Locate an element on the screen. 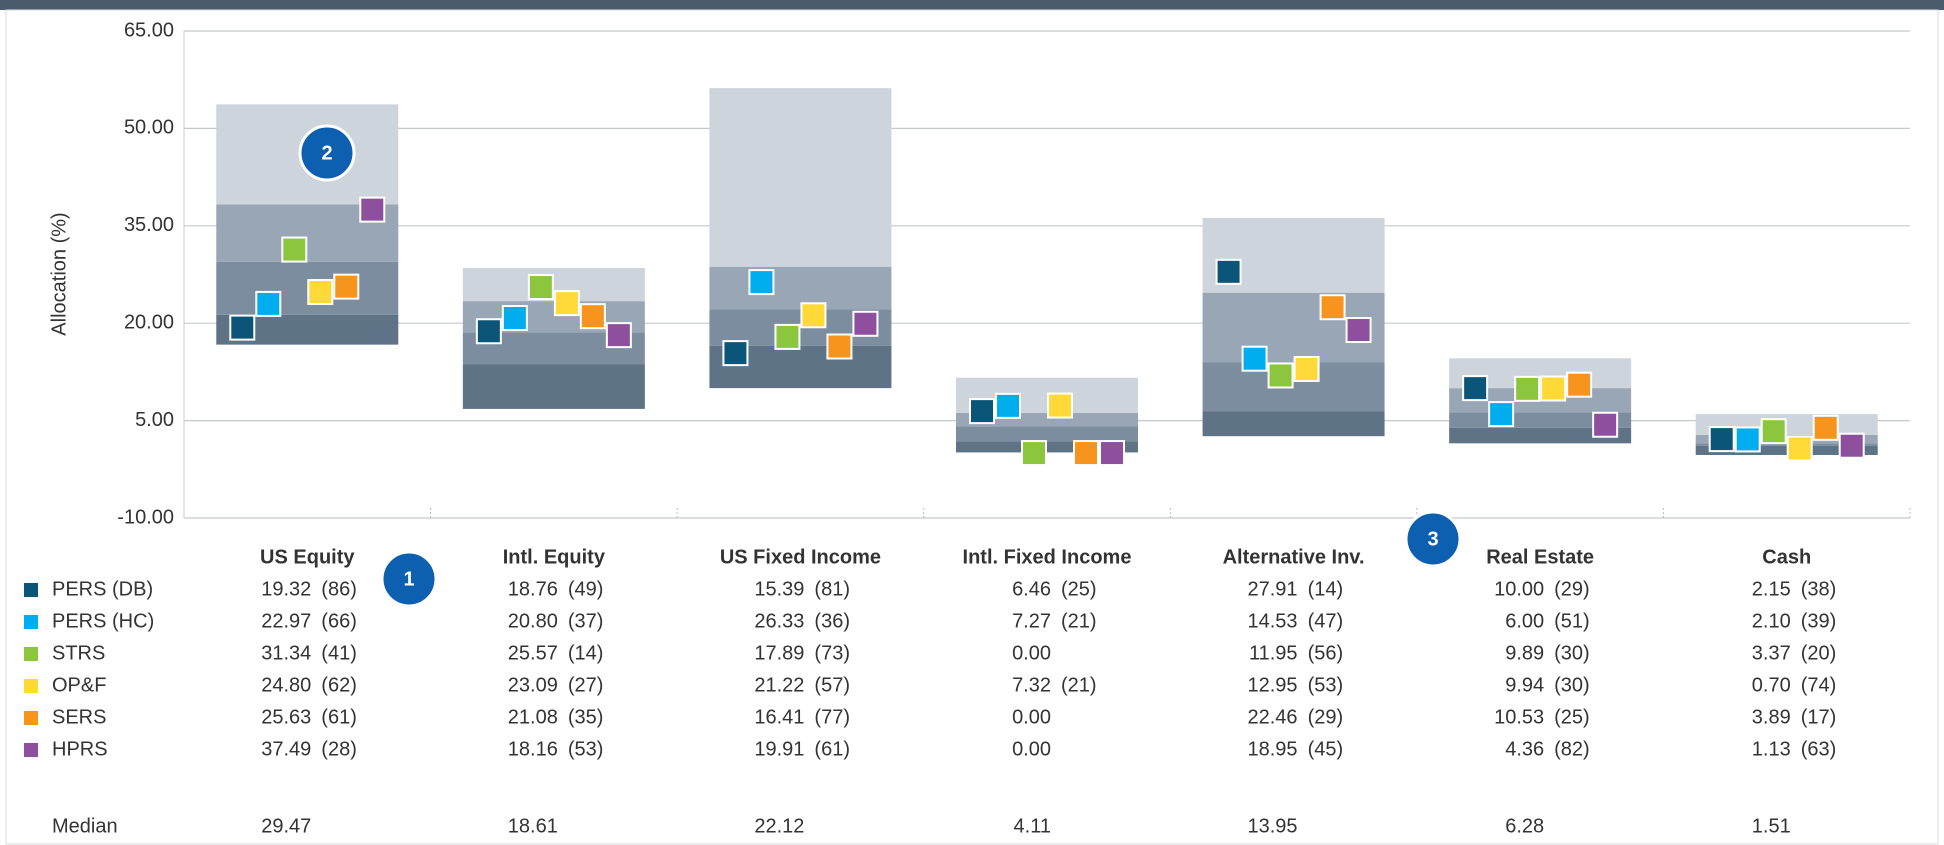  table-rank: (74) is located at coordinates (1819, 685).